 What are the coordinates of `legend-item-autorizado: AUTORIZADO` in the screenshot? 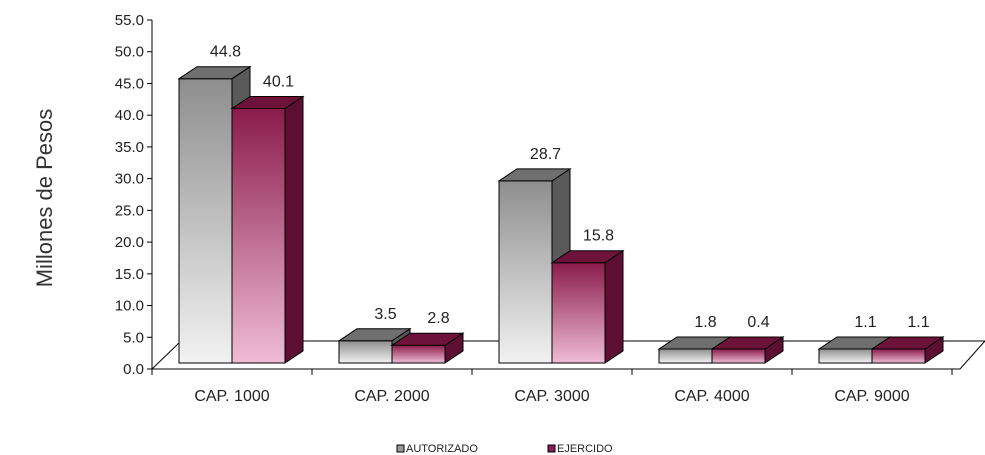 It's located at (437, 449).